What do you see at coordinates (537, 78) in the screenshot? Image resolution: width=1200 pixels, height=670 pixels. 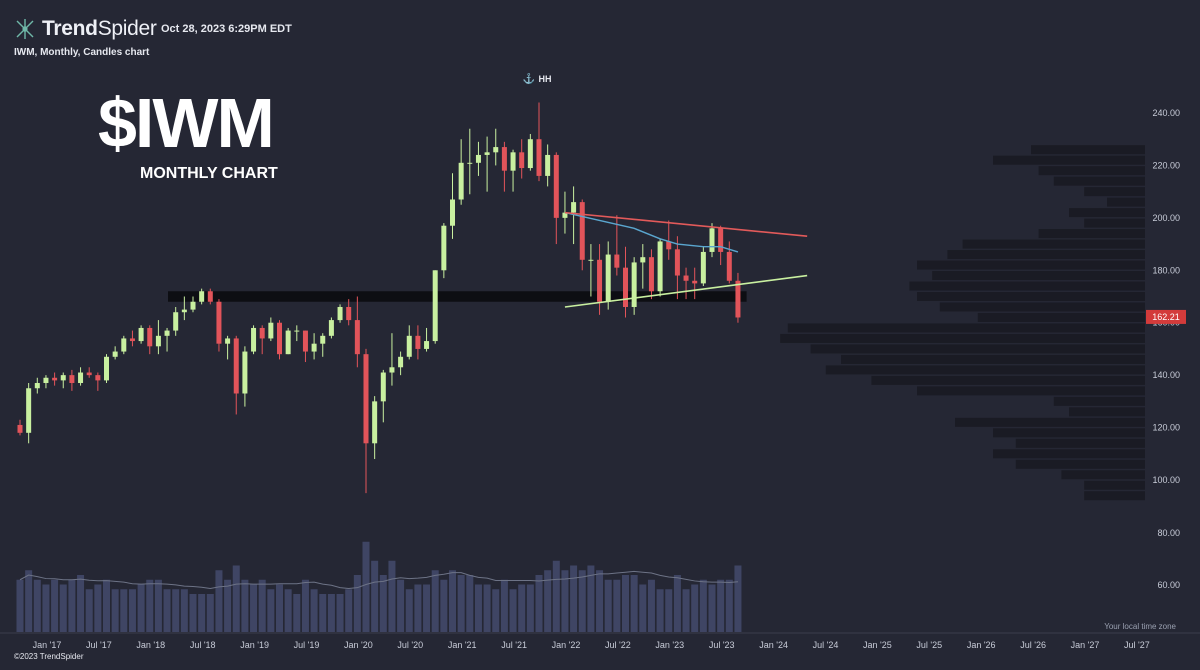 I see `annotations: ⚓ HH` at bounding box center [537, 78].